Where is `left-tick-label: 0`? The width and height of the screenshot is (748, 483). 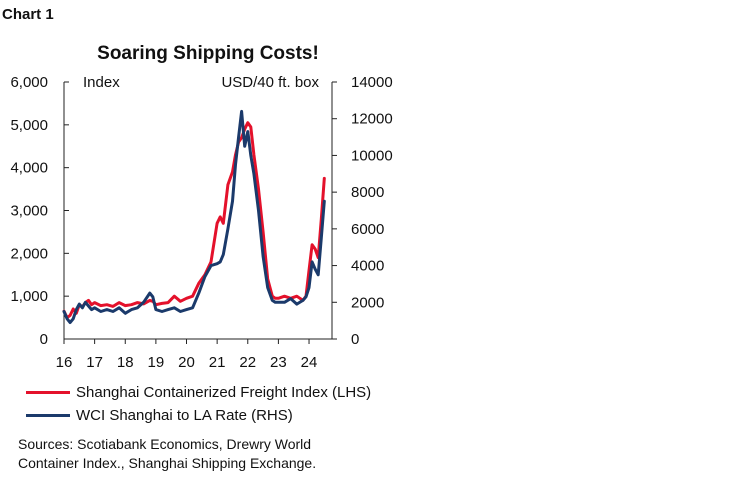 left-tick-label: 0 is located at coordinates (44, 339).